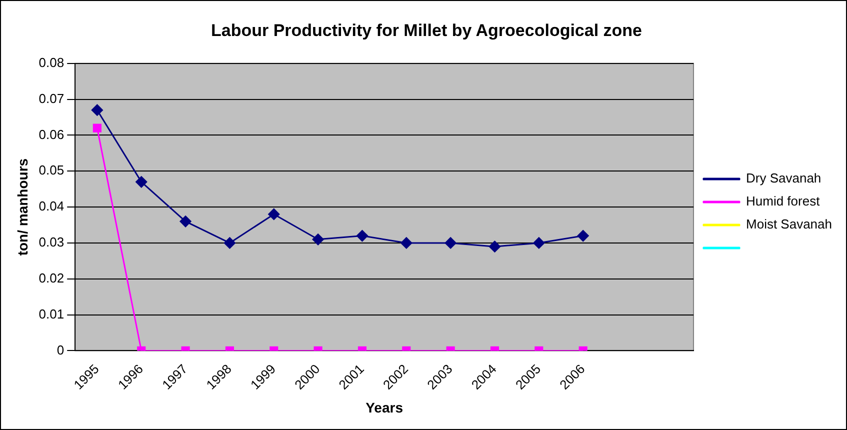  I want to click on y-tick-label: 0.05, so click(51, 170).